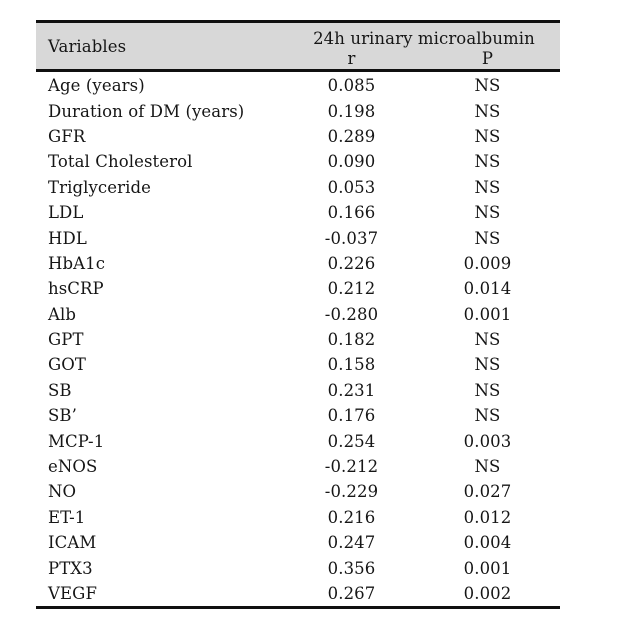  I want to click on cell-variable: PTX3, so click(70, 568).